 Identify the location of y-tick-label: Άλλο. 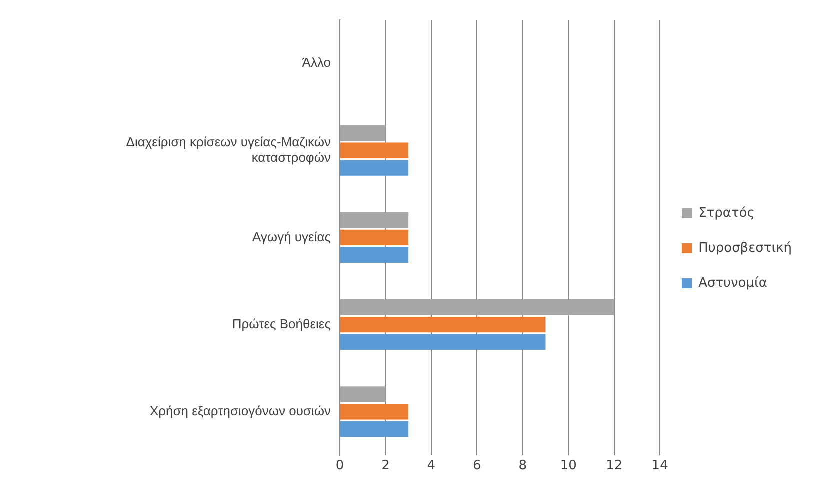
(316, 62).